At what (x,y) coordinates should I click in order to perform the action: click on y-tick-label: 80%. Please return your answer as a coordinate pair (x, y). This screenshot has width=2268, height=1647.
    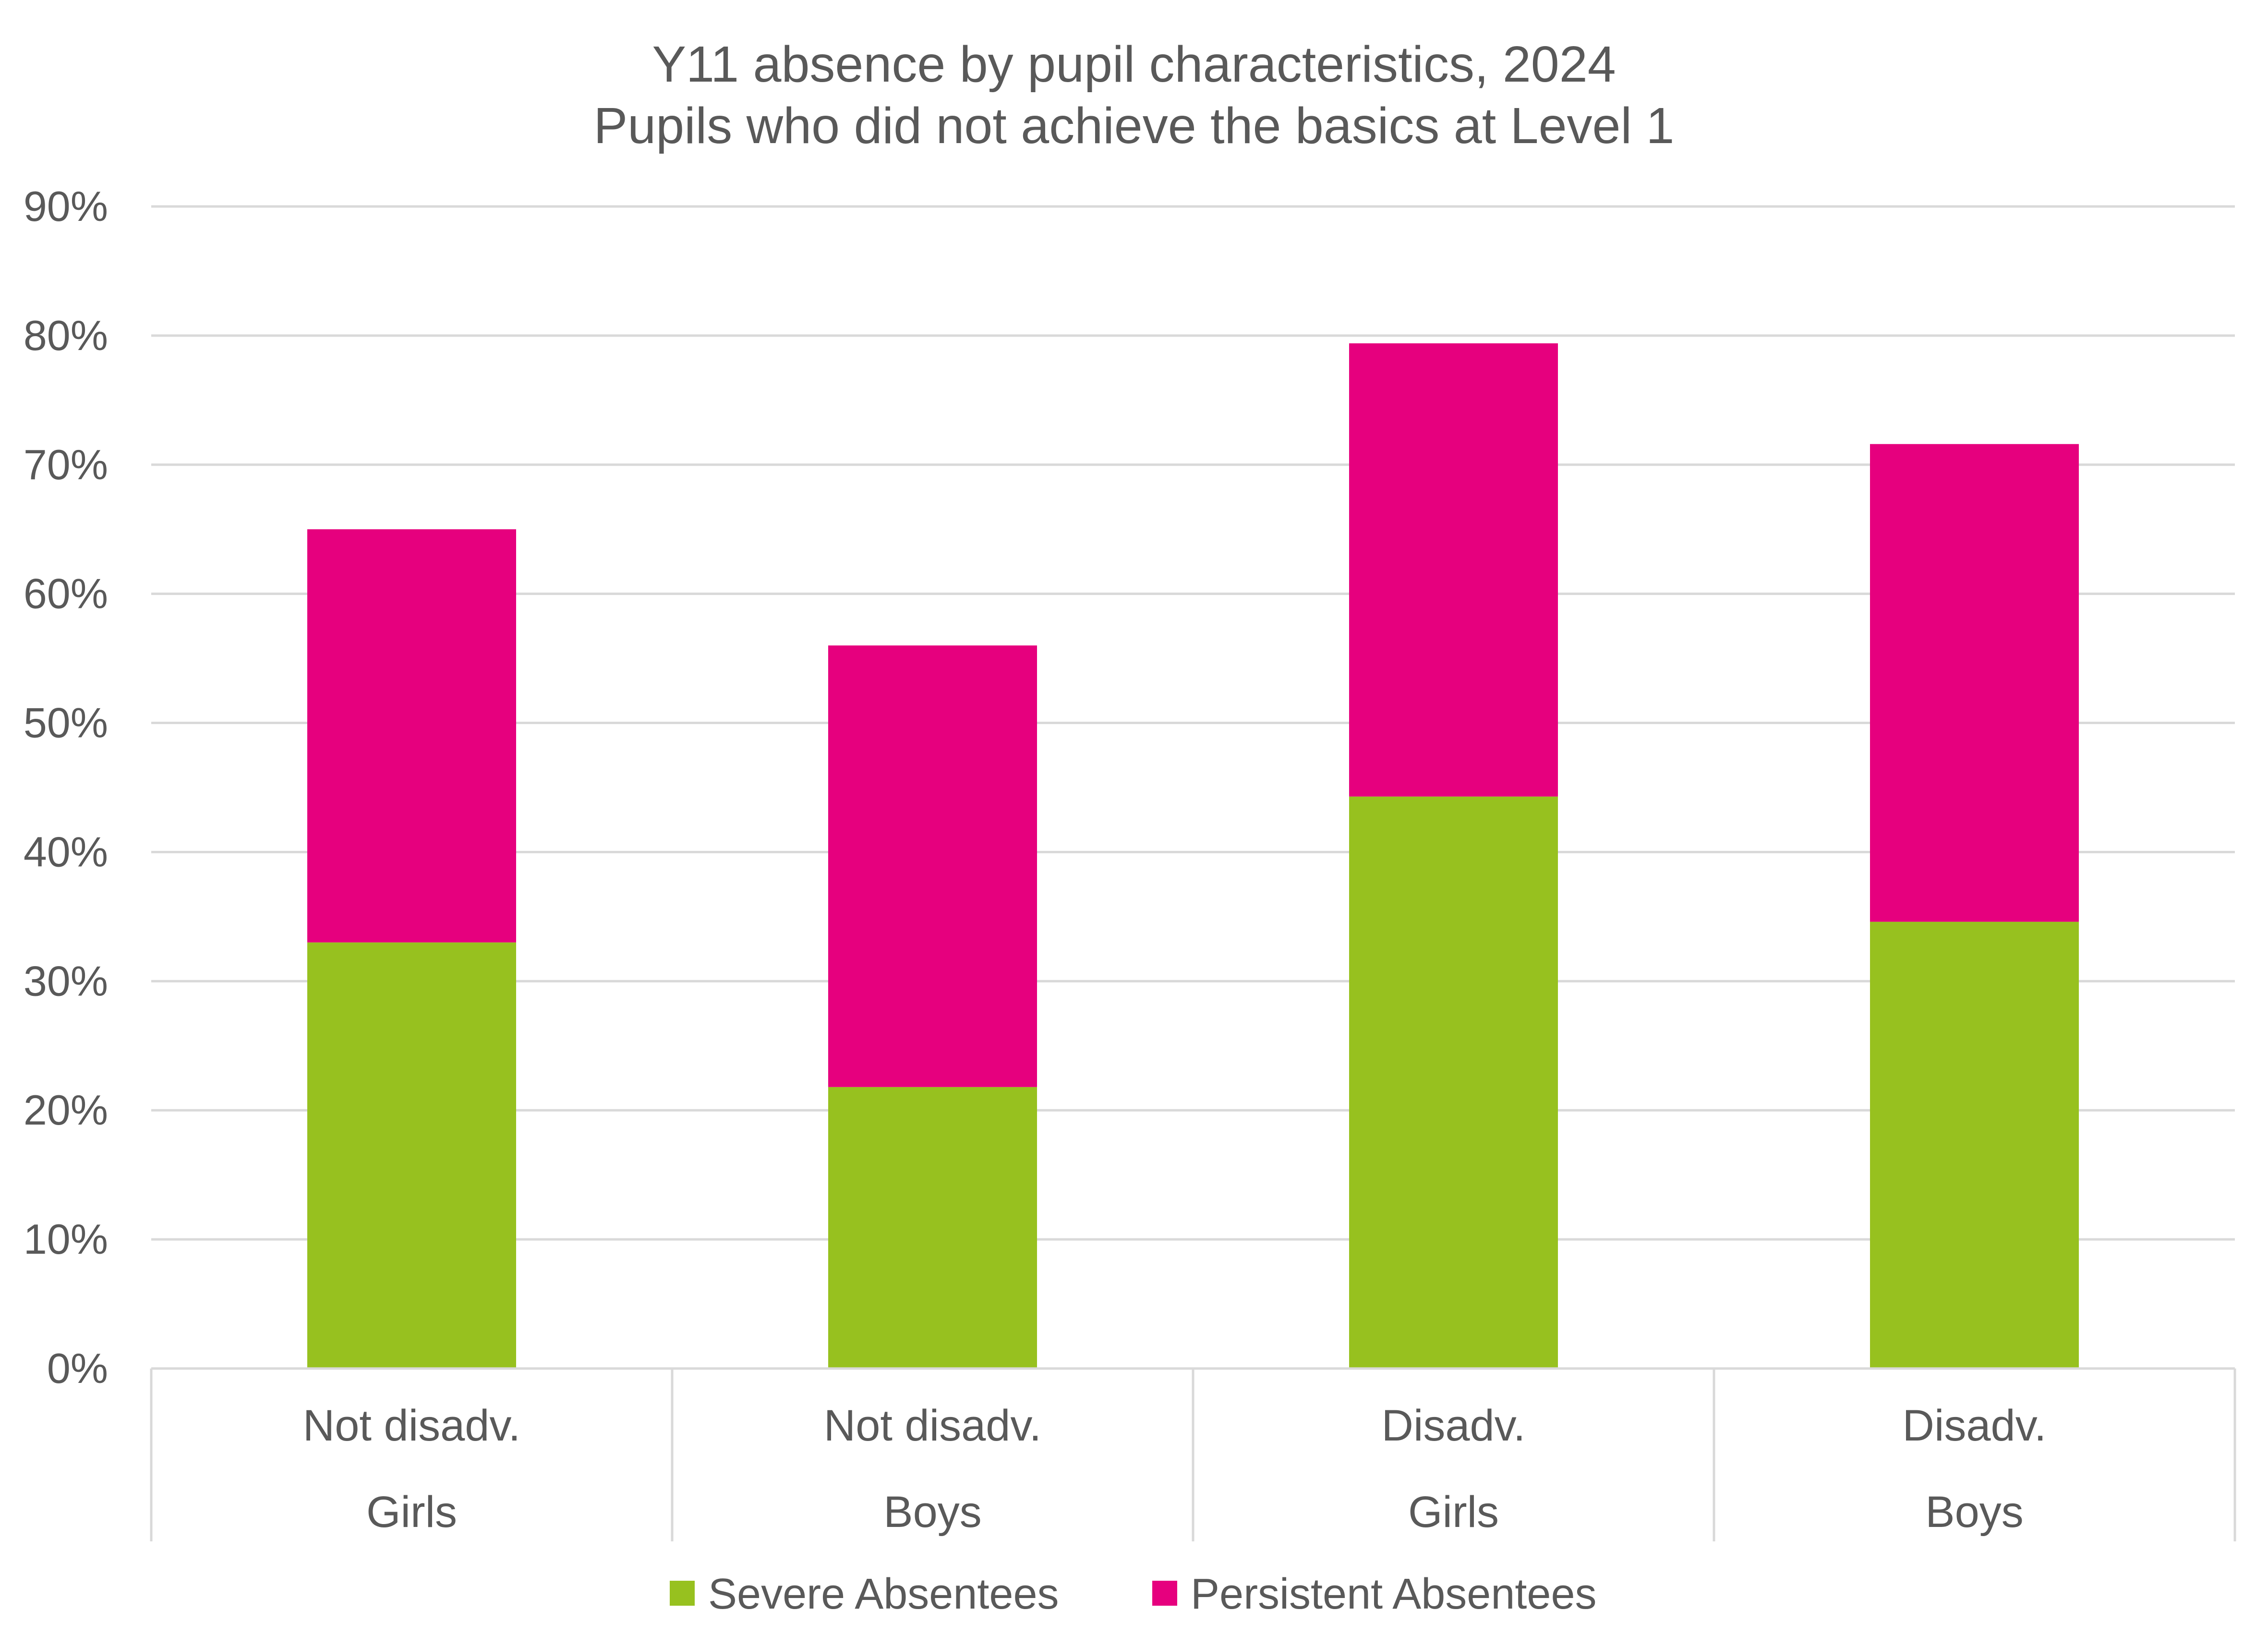
    Looking at the image, I should click on (66, 335).